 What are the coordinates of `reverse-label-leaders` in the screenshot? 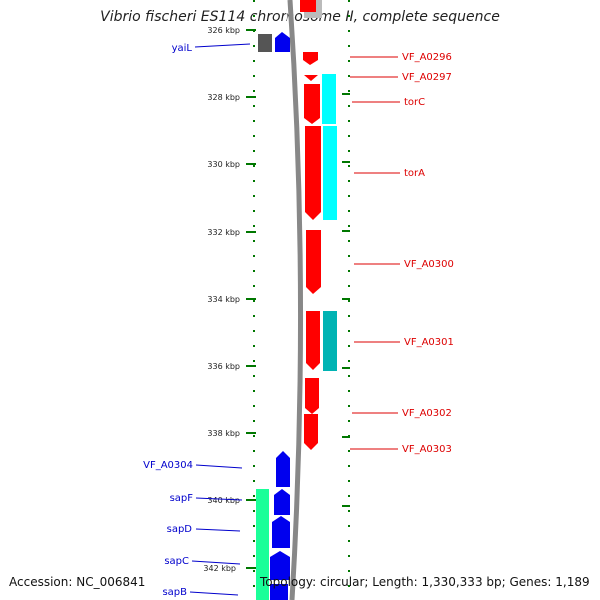 It's located at (220, 319).